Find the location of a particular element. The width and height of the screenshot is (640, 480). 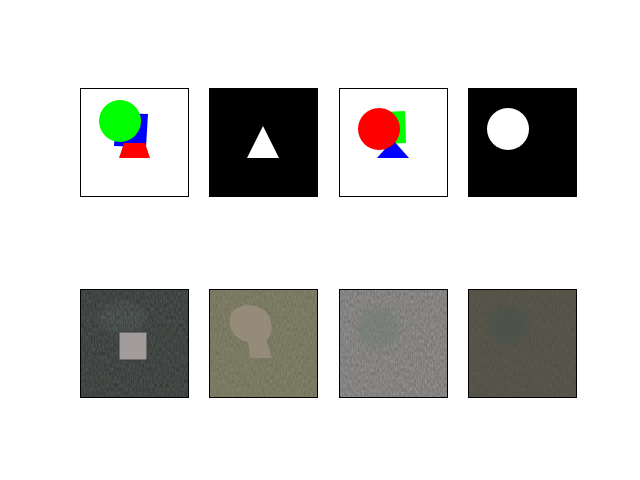

faint-circle is located at coordinates (378, 328).